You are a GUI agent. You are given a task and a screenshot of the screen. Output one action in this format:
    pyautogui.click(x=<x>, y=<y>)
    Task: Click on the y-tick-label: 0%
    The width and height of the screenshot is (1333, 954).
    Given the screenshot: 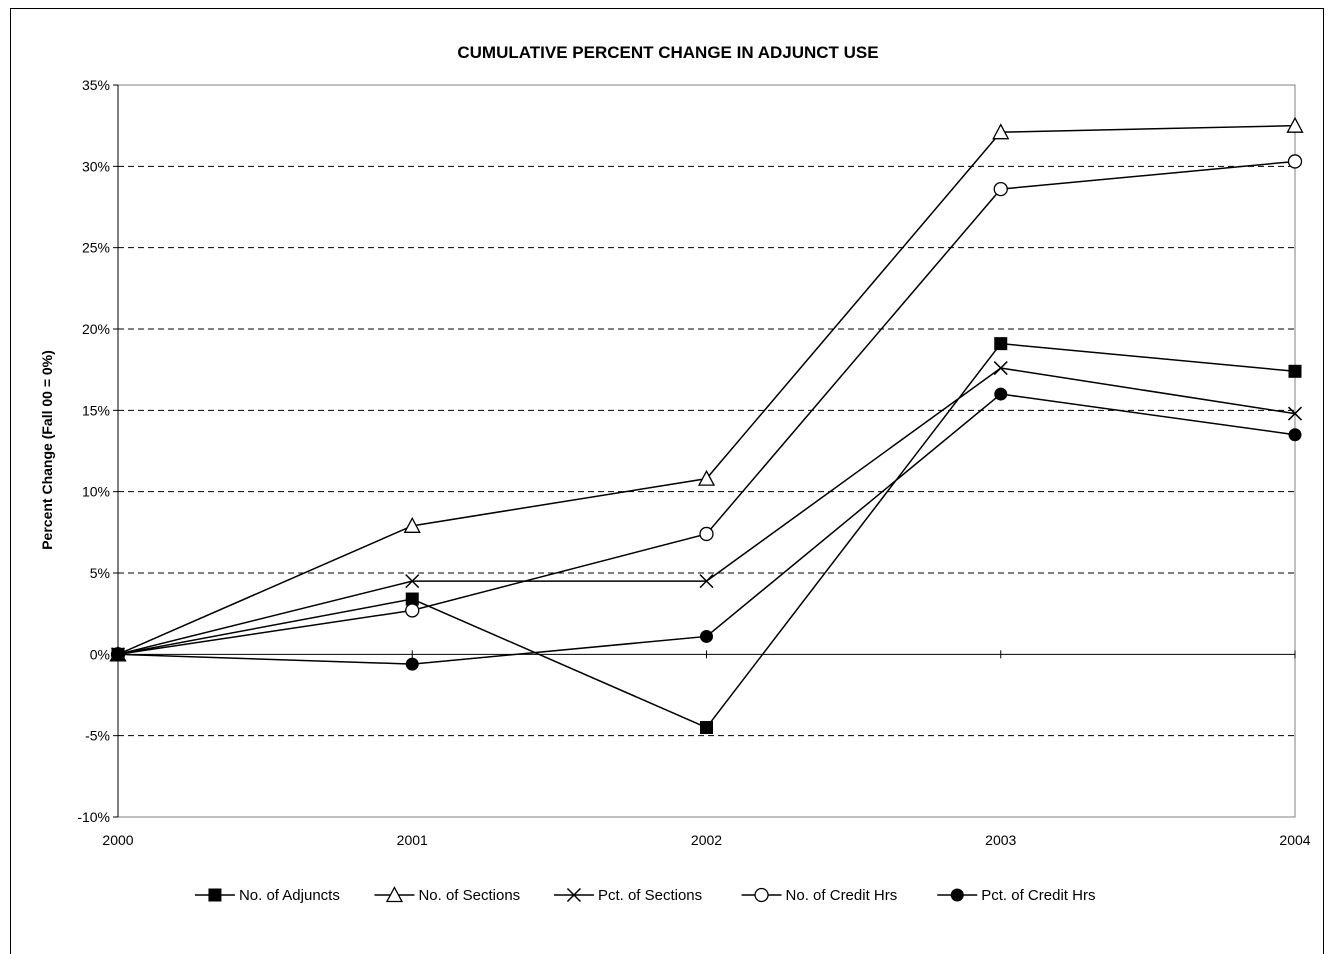 What is the action you would take?
    pyautogui.click(x=100, y=654)
    